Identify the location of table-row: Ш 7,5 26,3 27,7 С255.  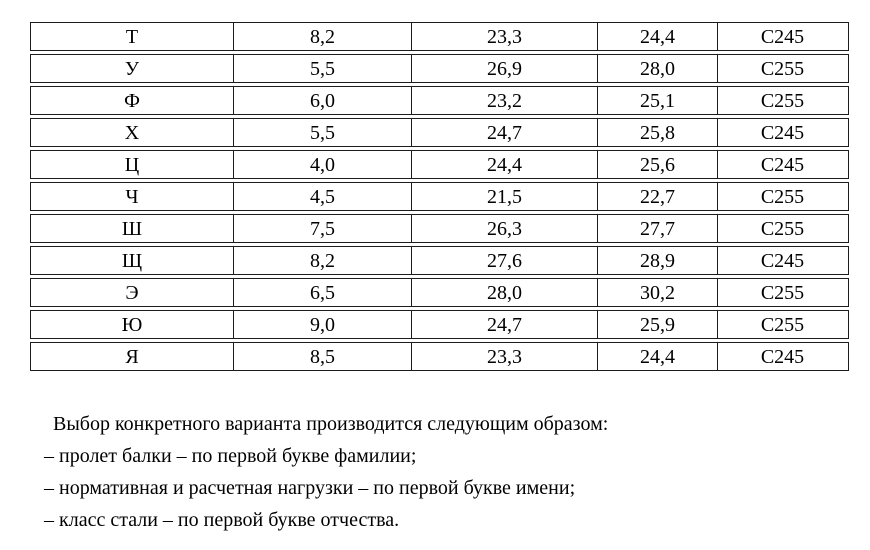
(439, 228).